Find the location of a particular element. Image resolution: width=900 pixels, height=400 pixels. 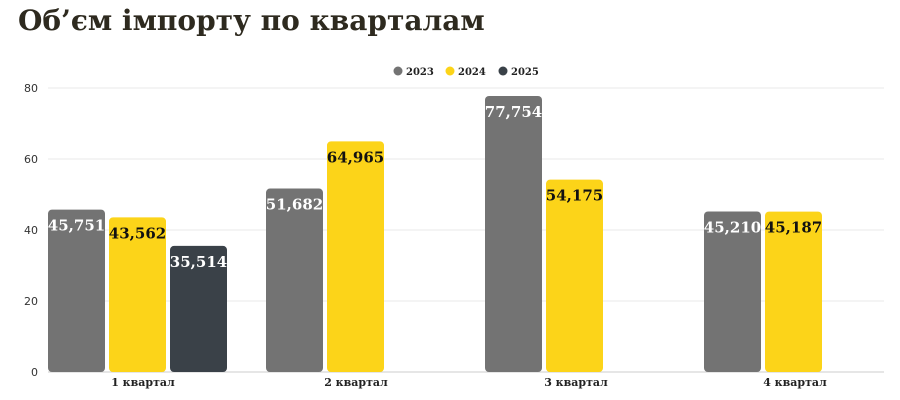

y-tick-label: 40 is located at coordinates (31, 230).